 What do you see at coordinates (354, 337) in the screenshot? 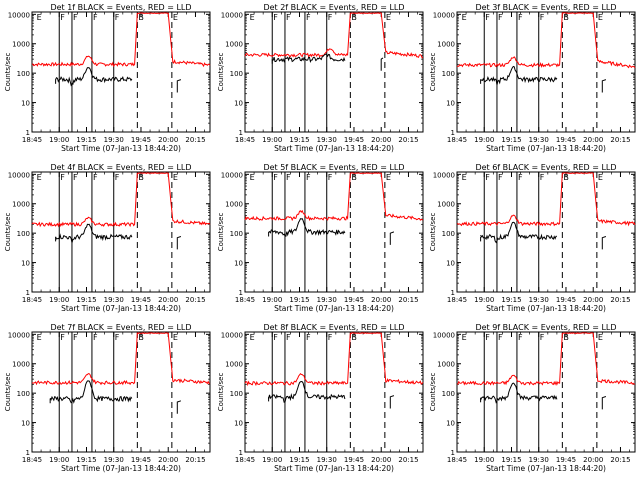
I see `marker-label: B` at bounding box center [354, 337].